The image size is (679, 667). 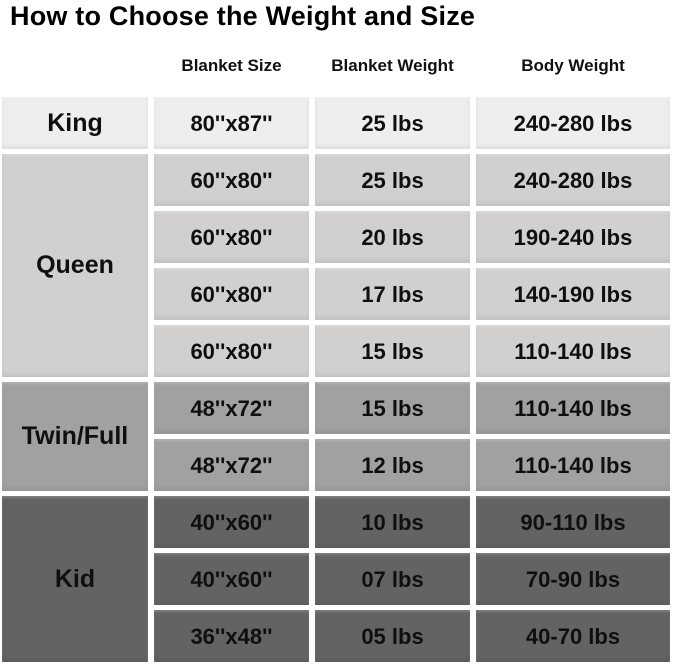 I want to click on table-cell: 90-110 lbs, so click(x=573, y=522).